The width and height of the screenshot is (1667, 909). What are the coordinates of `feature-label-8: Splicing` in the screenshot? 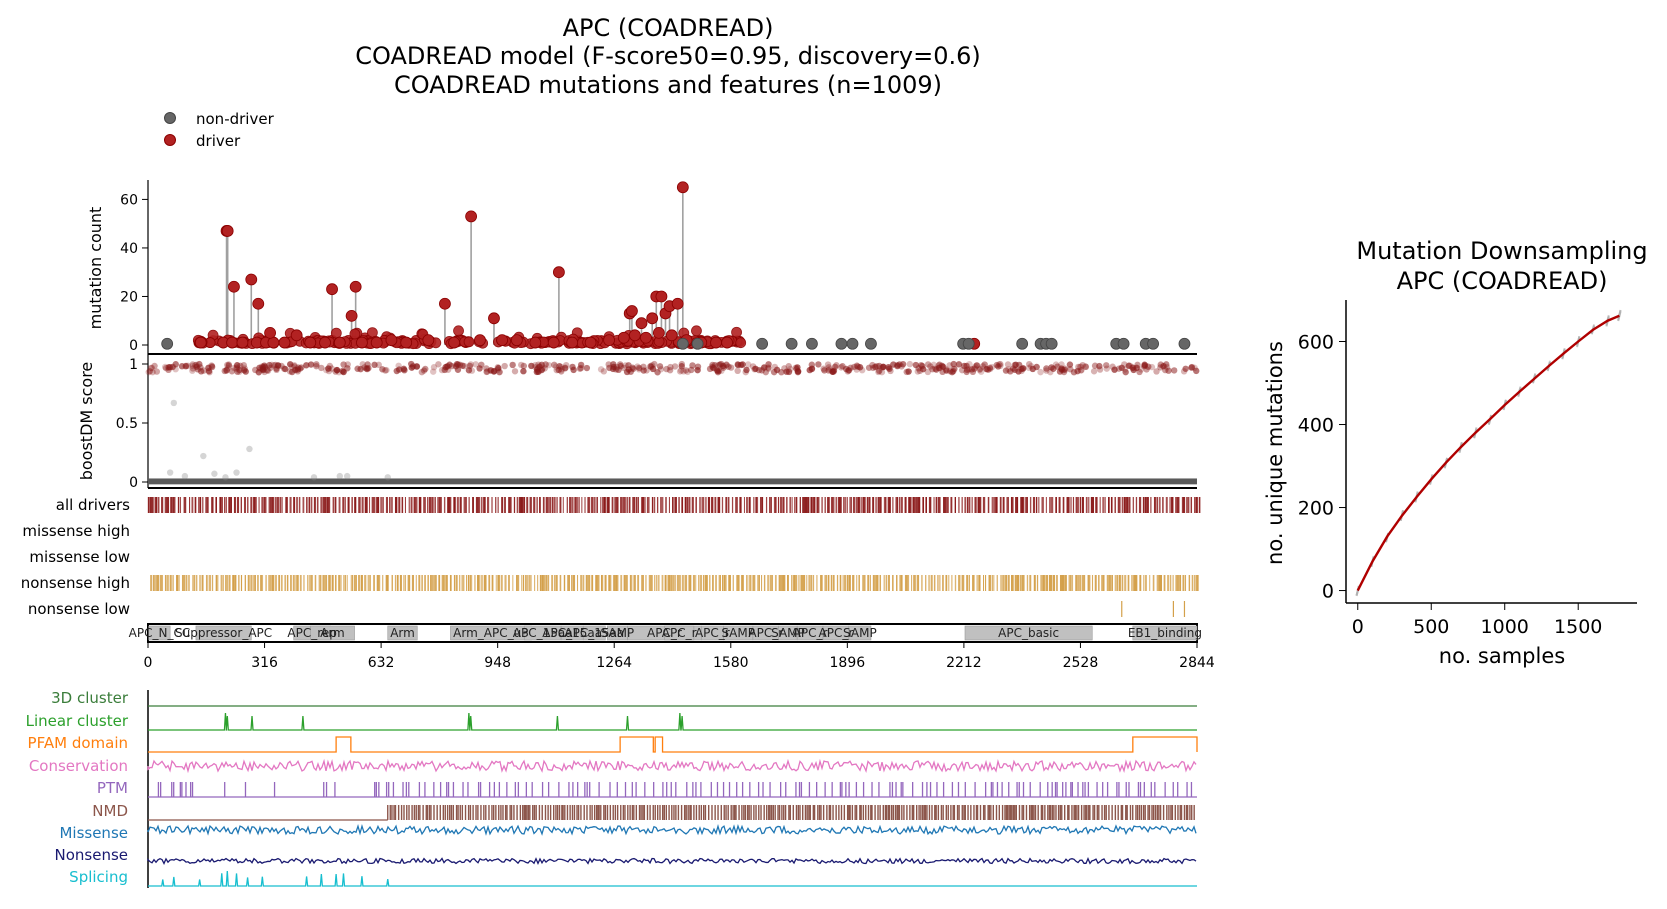 It's located at (98, 877).